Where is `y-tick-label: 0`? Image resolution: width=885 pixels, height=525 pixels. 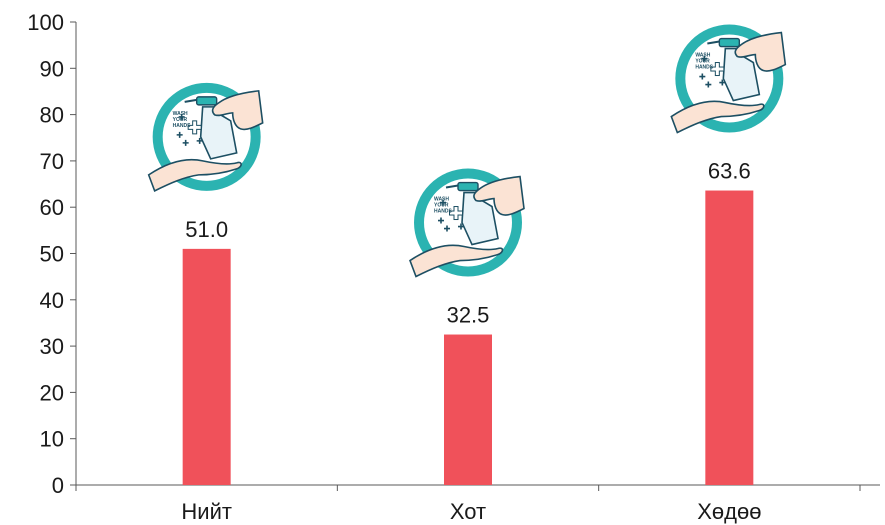
y-tick-label: 0 is located at coordinates (58, 485).